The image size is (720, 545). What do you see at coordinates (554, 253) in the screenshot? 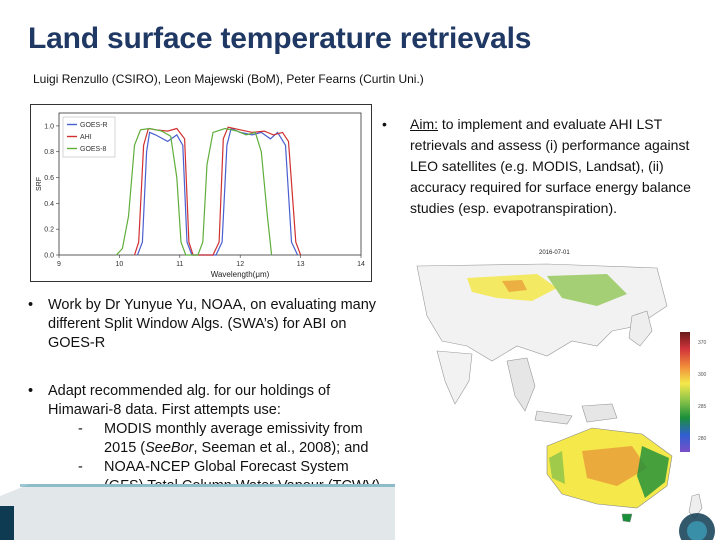
I see `map-title: 2016-07-01` at bounding box center [554, 253].